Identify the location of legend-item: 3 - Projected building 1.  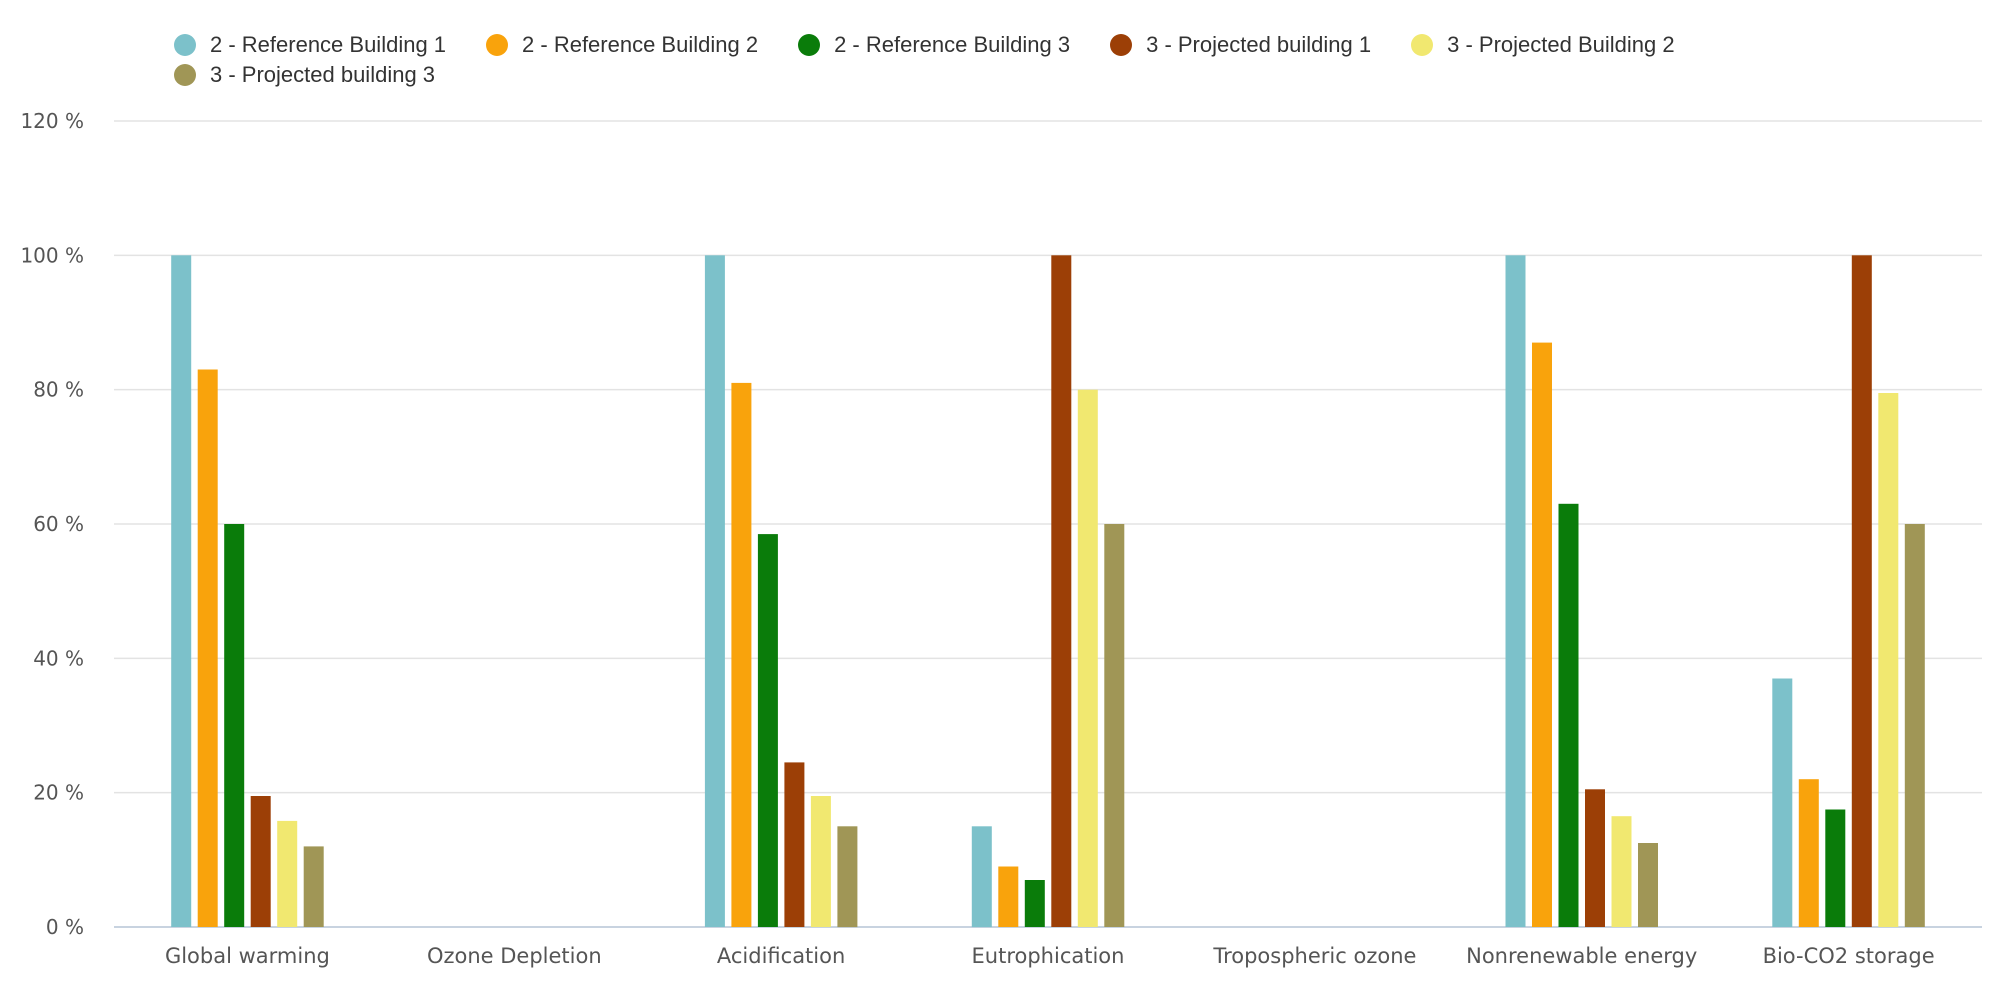
(1240, 45).